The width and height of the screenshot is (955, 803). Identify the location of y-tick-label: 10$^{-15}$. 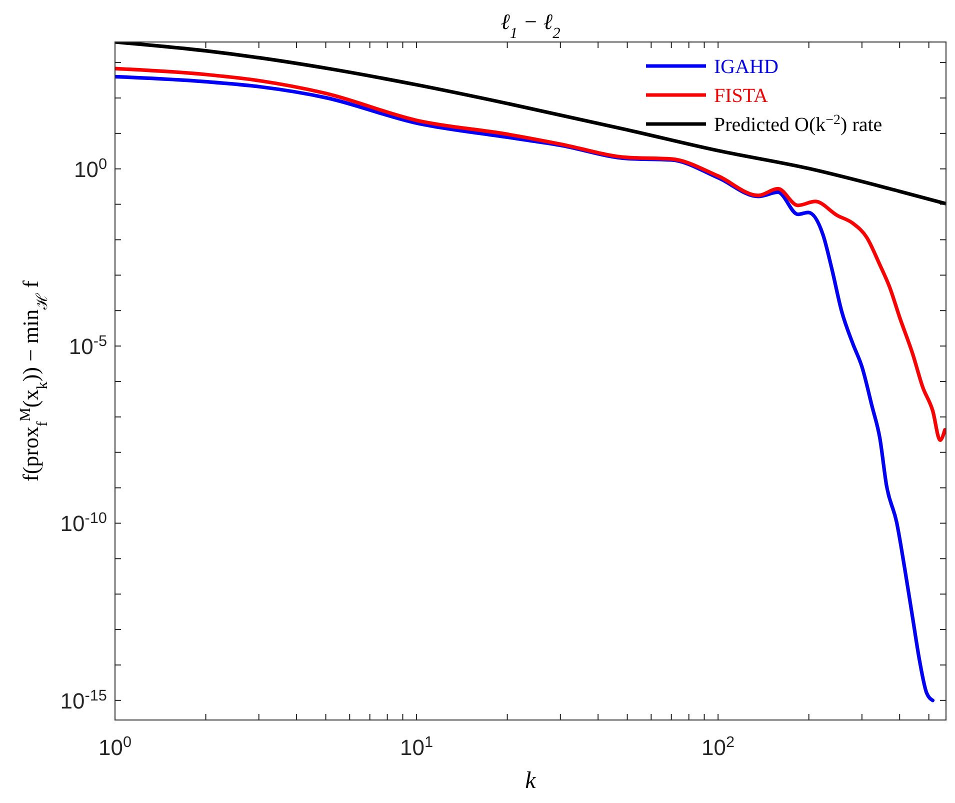
(83, 700).